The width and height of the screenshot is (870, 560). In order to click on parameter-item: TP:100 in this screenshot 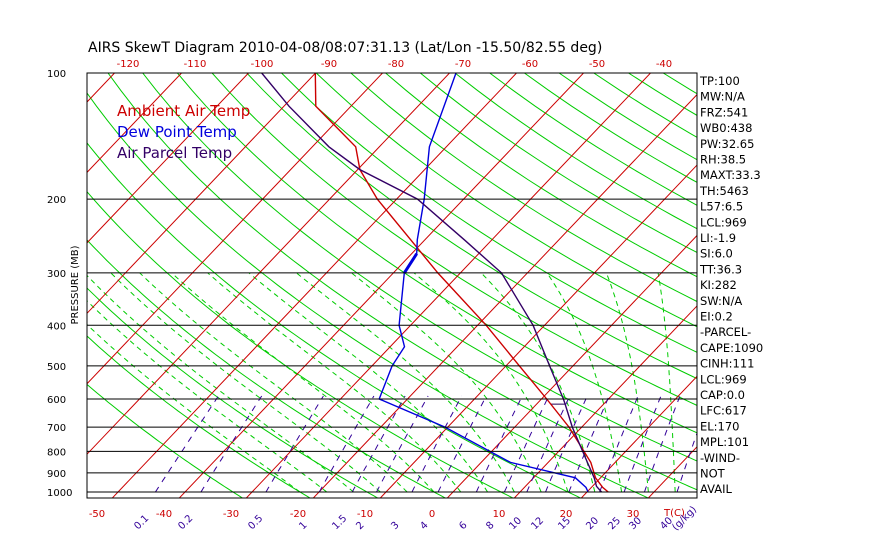, I will do `click(719, 81)`.